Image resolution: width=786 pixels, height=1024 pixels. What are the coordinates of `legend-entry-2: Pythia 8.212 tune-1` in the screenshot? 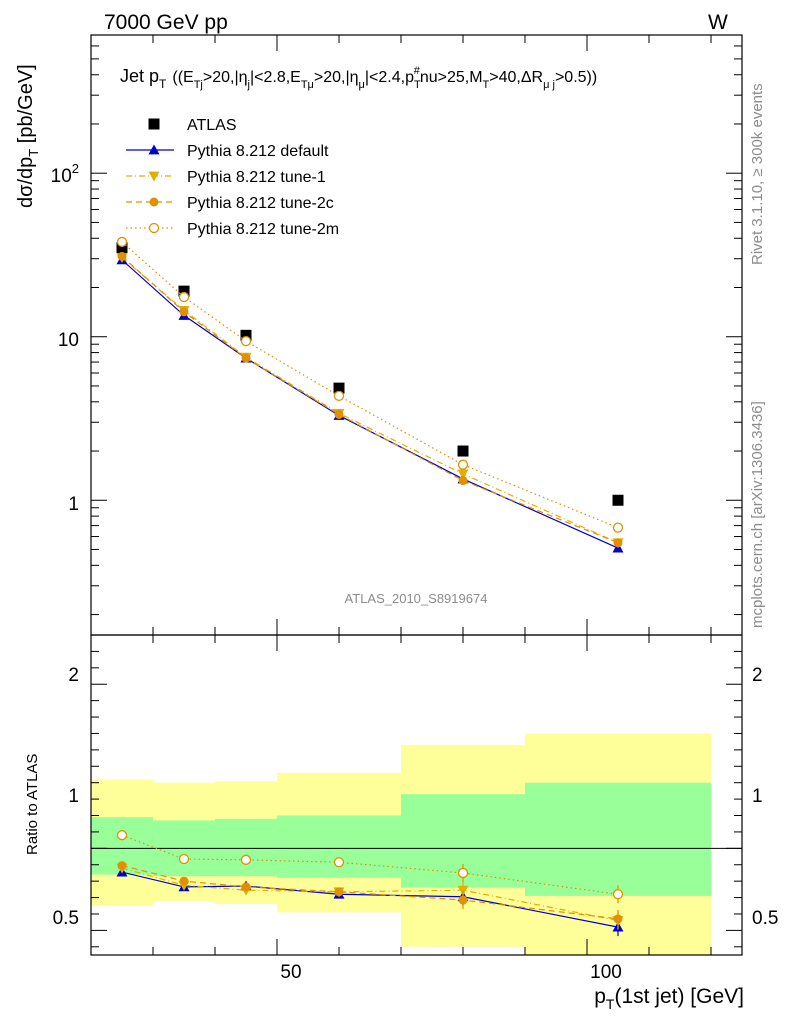 It's located at (226, 177).